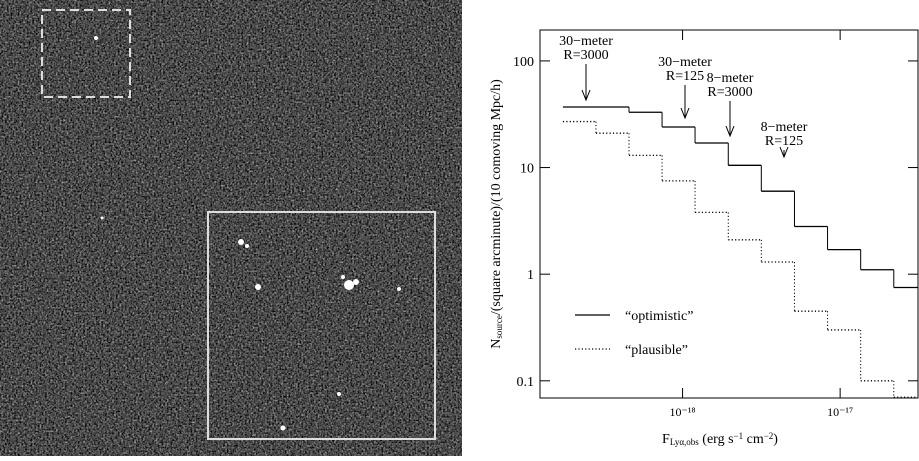  Describe the element at coordinates (683, 412) in the screenshot. I see `x-tick-label: 10⁻¹⁸` at that location.